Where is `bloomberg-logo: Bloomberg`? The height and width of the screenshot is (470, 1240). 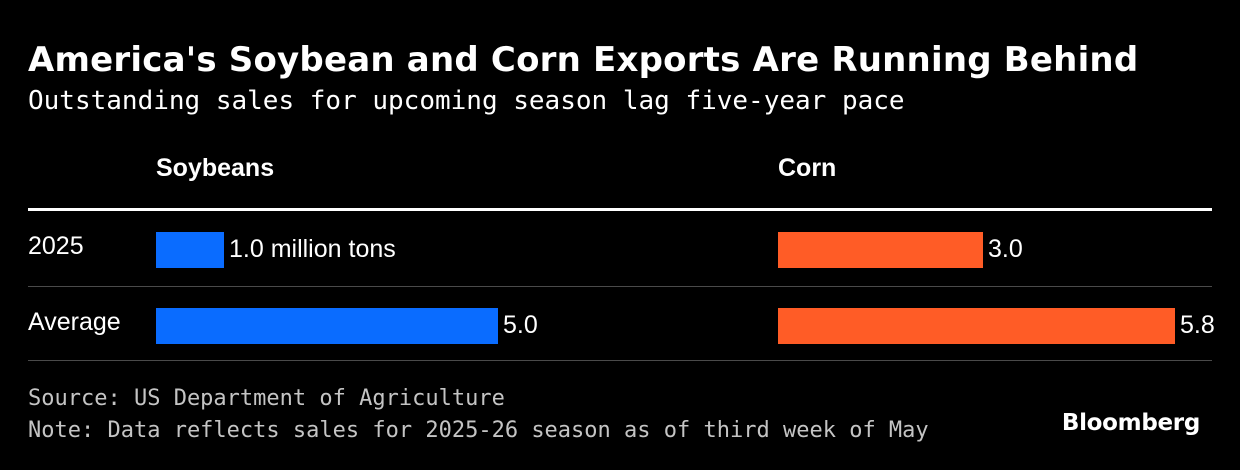
bloomberg-logo: Bloomberg is located at coordinates (1130, 423).